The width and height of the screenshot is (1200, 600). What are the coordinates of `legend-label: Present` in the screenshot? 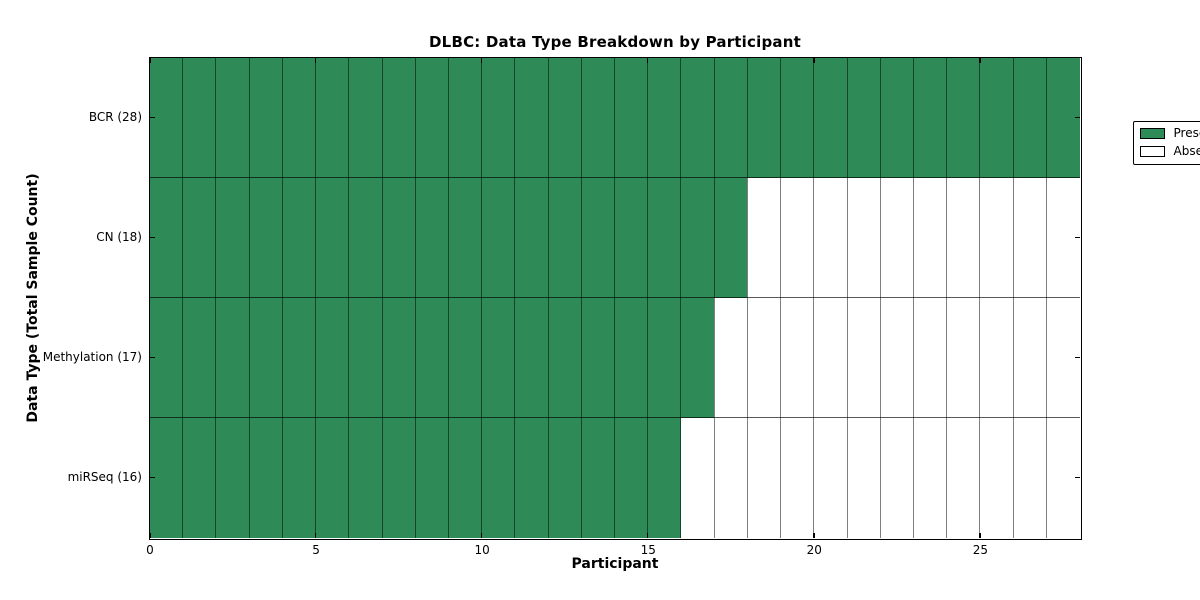 It's located at (1186, 132).